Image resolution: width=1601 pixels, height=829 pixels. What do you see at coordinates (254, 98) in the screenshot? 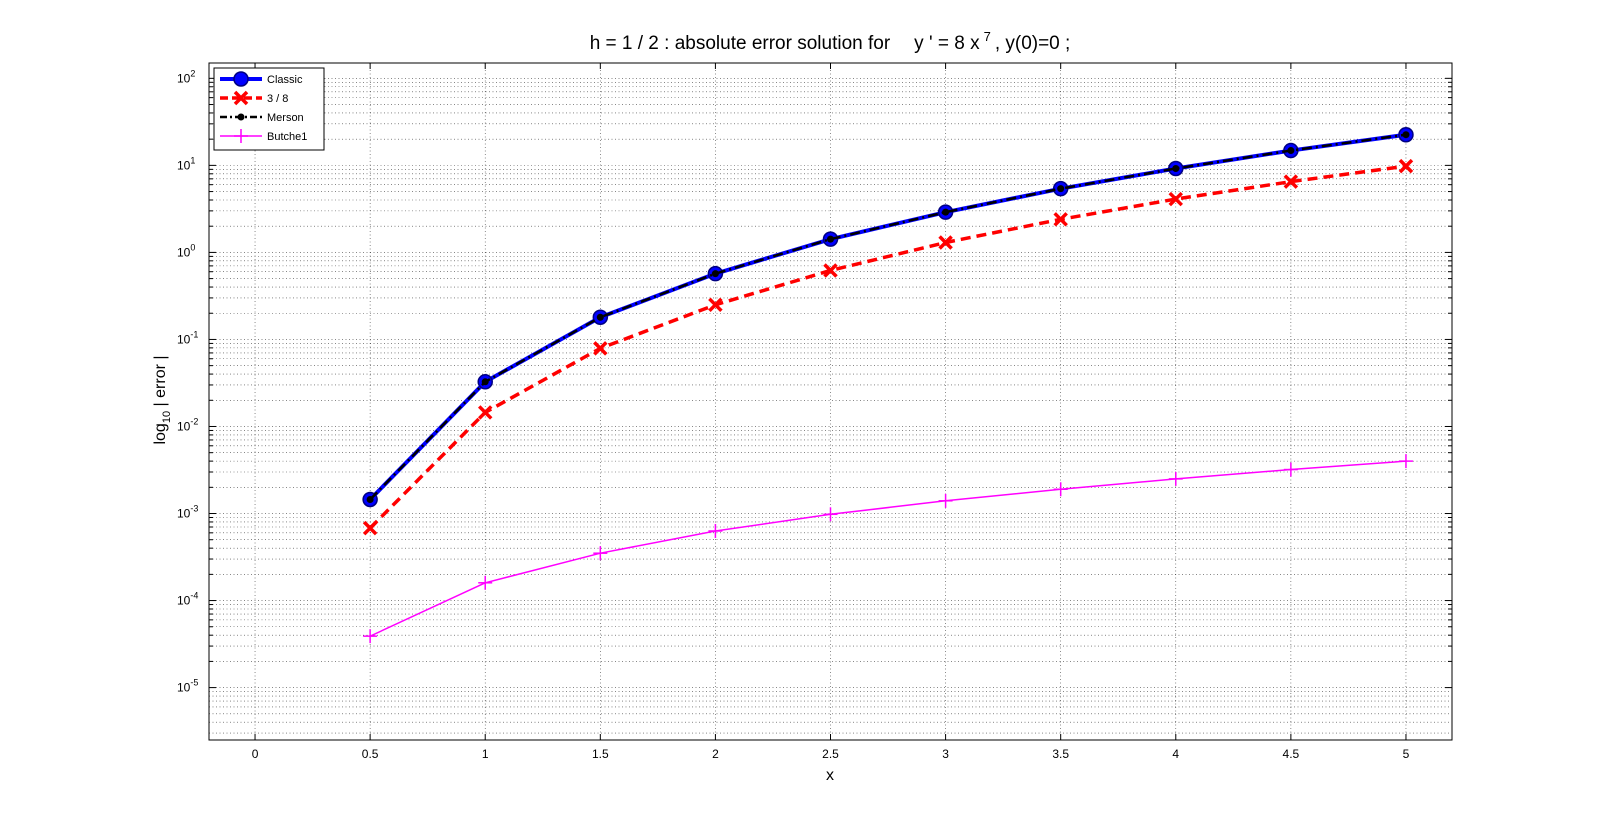
I see `legend-entry: 3 / 8` at bounding box center [254, 98].